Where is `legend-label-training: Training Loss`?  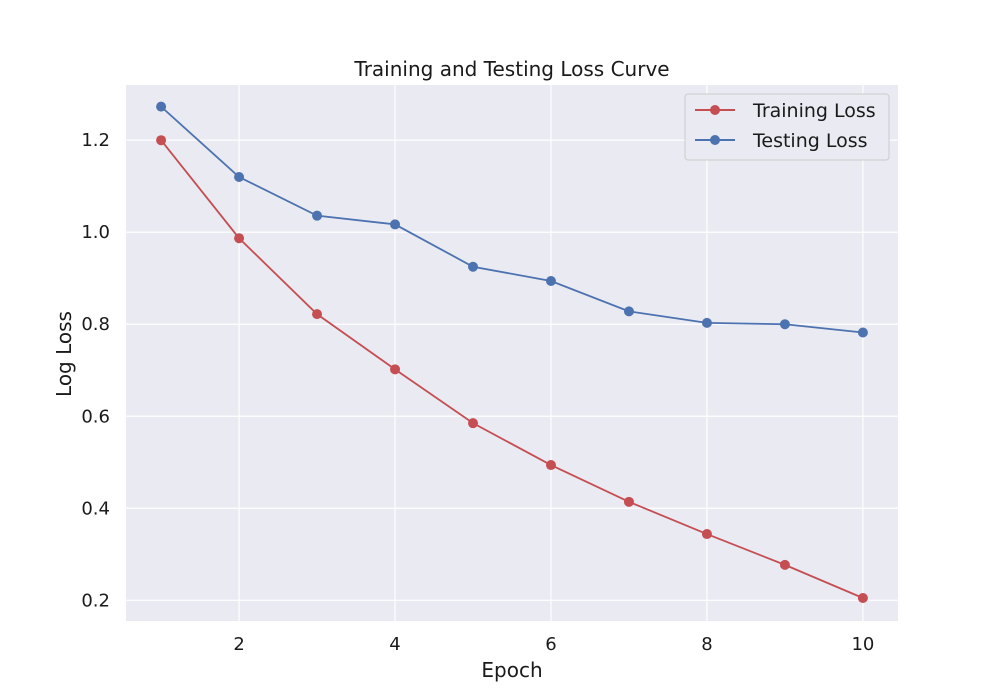 legend-label-training: Training Loss is located at coordinates (814, 111).